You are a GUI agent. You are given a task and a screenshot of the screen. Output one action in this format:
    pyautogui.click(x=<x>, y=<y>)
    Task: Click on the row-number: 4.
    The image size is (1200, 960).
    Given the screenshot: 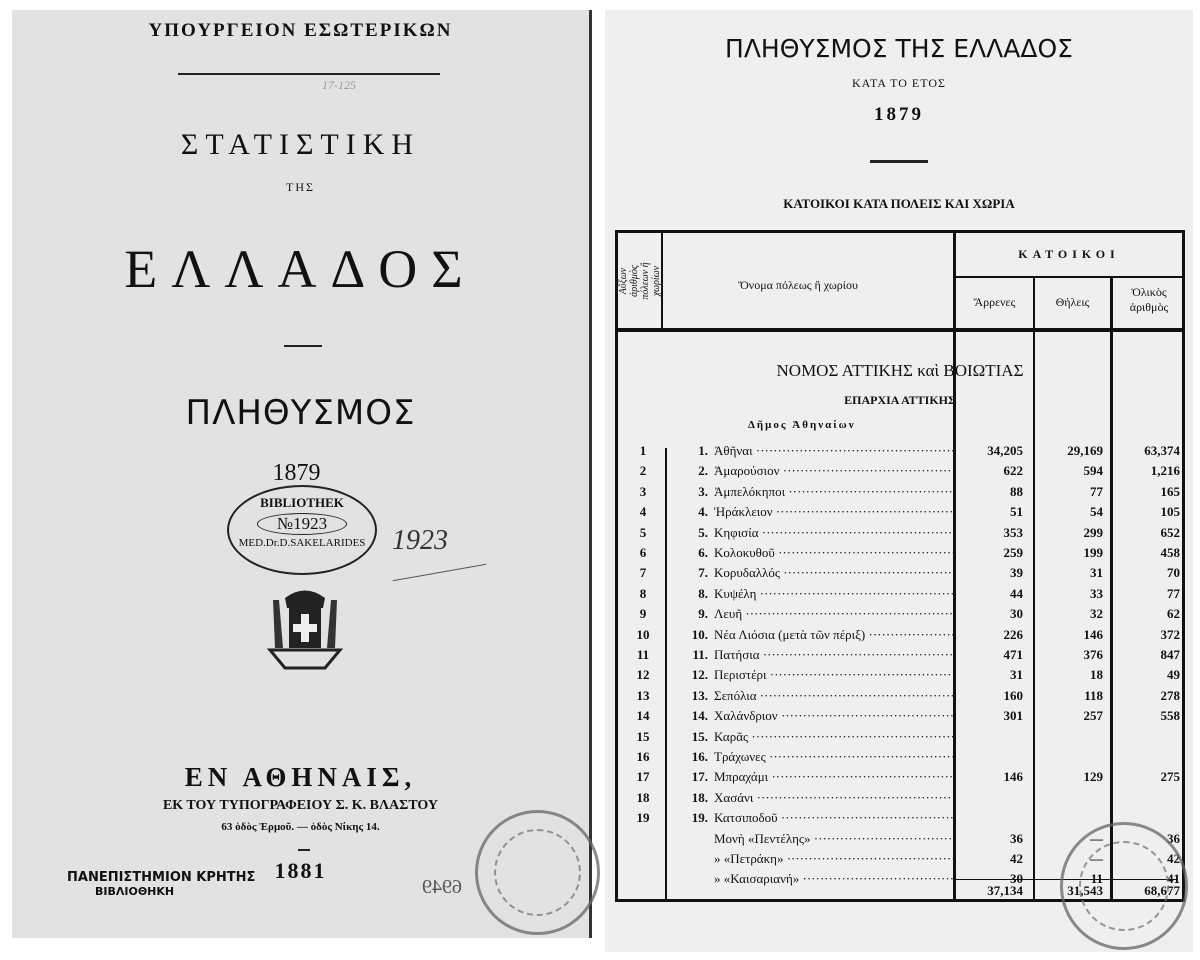 What is the action you would take?
    pyautogui.click(x=703, y=512)
    